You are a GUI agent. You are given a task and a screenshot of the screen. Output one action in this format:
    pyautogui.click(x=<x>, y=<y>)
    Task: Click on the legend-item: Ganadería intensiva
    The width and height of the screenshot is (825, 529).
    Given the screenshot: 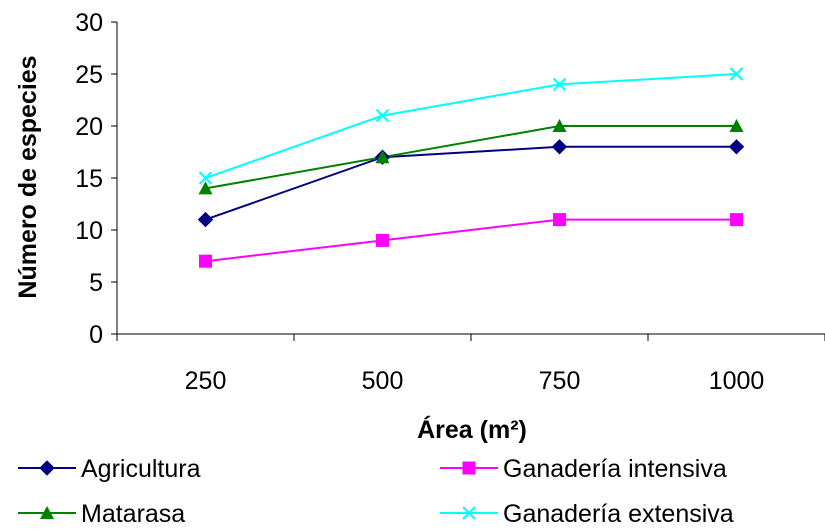 What is the action you would take?
    pyautogui.click(x=583, y=469)
    